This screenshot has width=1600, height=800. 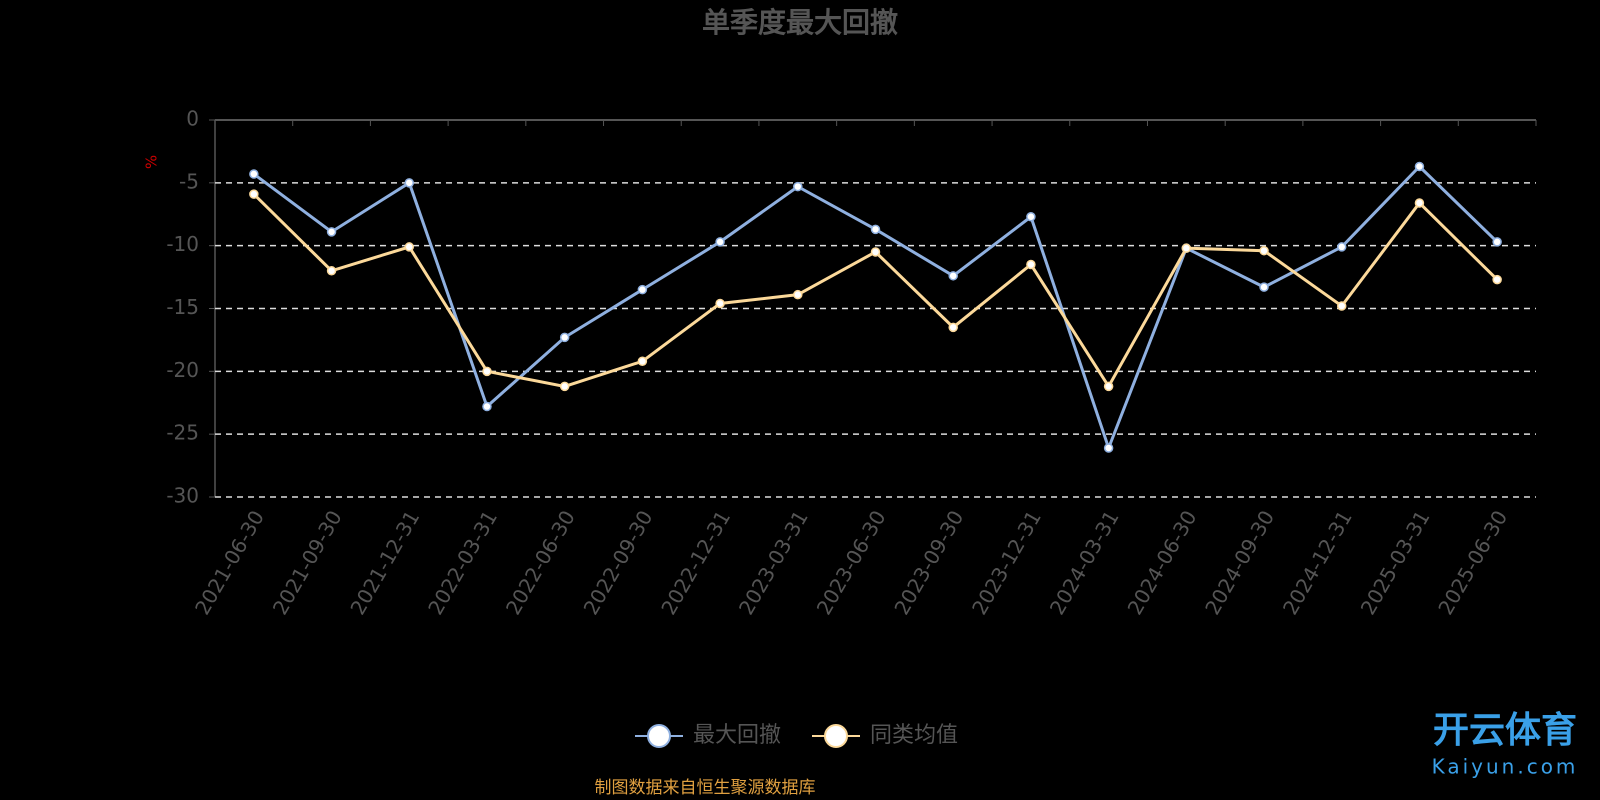 What do you see at coordinates (182, 244) in the screenshot?
I see `y-tick-label: -10` at bounding box center [182, 244].